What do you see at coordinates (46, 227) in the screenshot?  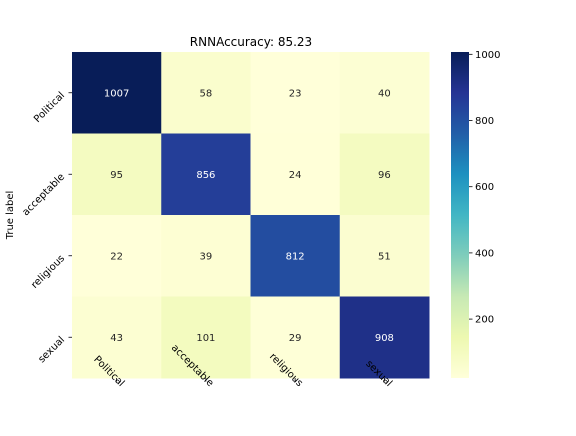 I see `y-axis-ticks: Political acceptable religious sexual` at bounding box center [46, 227].